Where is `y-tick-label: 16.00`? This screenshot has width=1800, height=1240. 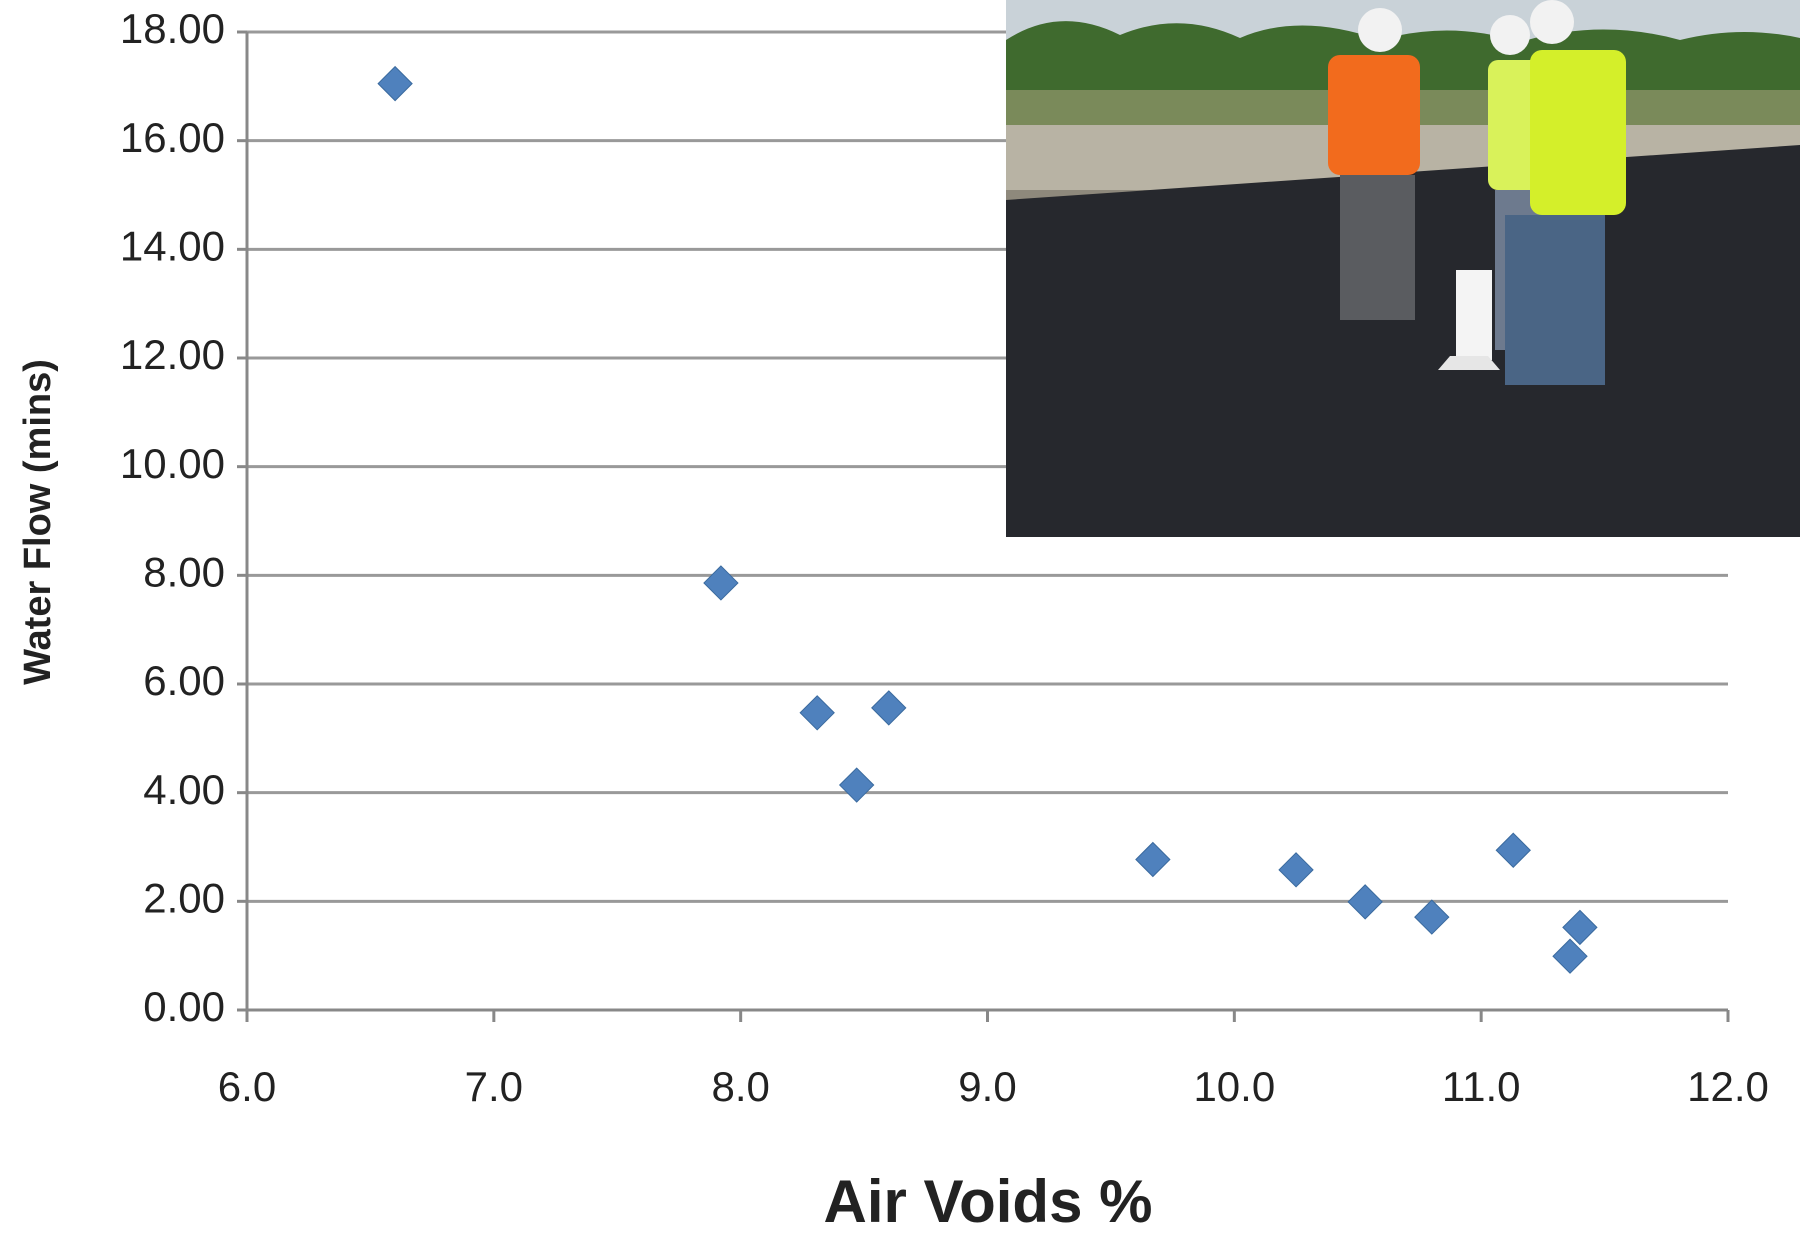
y-tick-label: 16.00 is located at coordinates (172, 137).